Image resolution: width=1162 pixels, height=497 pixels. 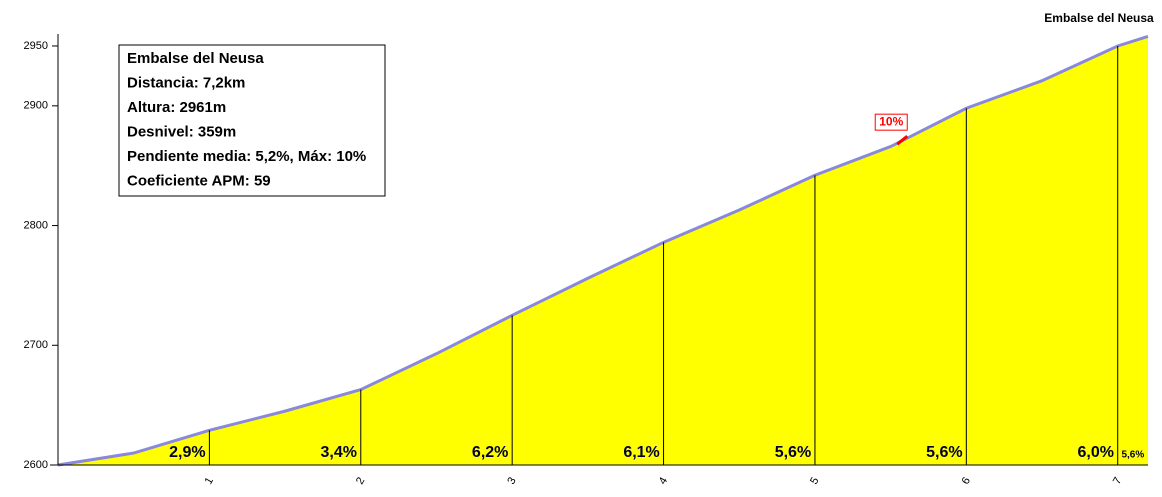 What do you see at coordinates (209, 480) in the screenshot?
I see `x-tick-label: 1` at bounding box center [209, 480].